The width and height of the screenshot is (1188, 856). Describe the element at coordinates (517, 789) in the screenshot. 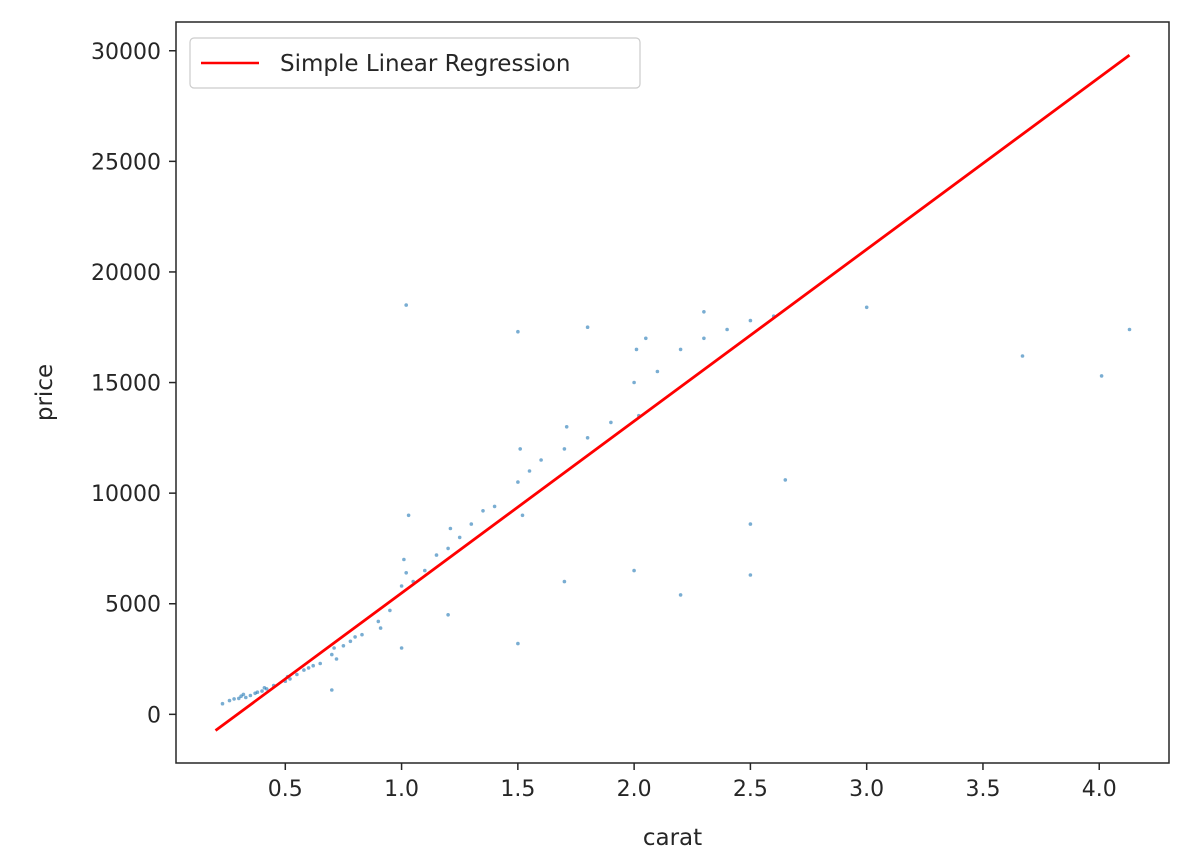

I see `x-tick-label: 1.5` at that location.